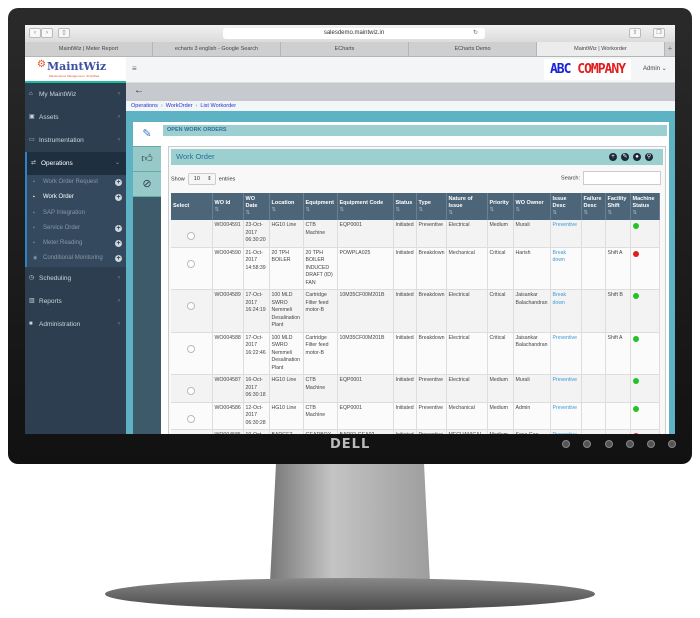  What do you see at coordinates (77, 228) in the screenshot?
I see `submenu-service-order: ▪ Service Order +` at bounding box center [77, 228].